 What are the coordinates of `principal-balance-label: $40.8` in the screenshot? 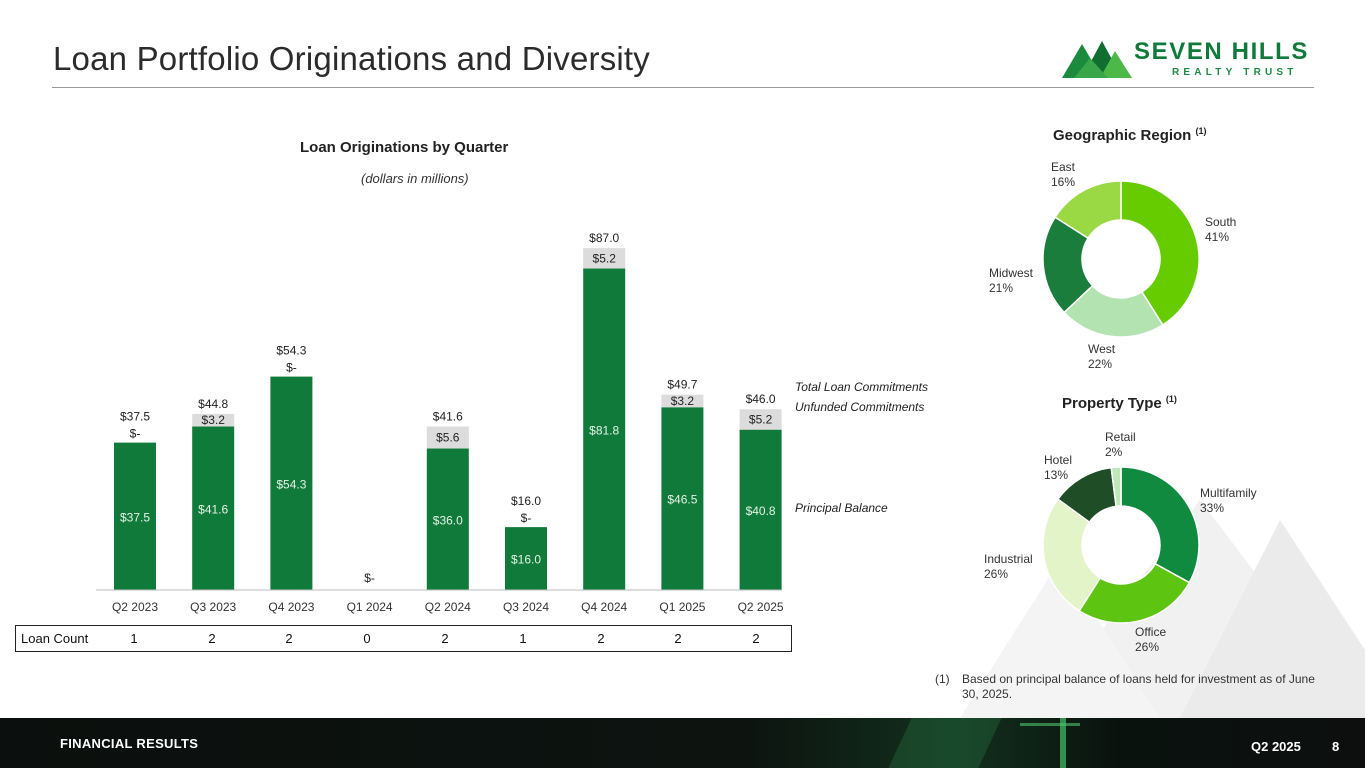 It's located at (761, 511).